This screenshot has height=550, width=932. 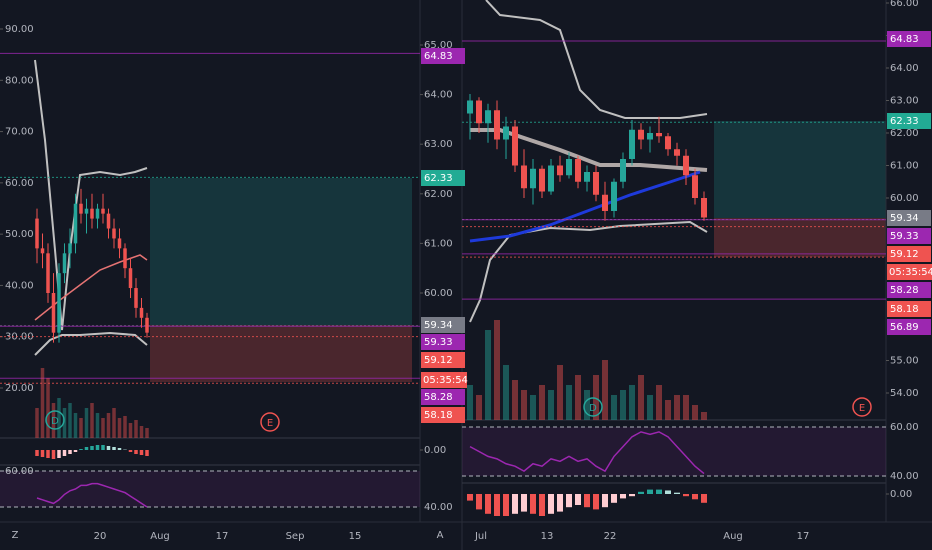 What do you see at coordinates (596, 59) in the screenshot?
I see `upper-band` at bounding box center [596, 59].